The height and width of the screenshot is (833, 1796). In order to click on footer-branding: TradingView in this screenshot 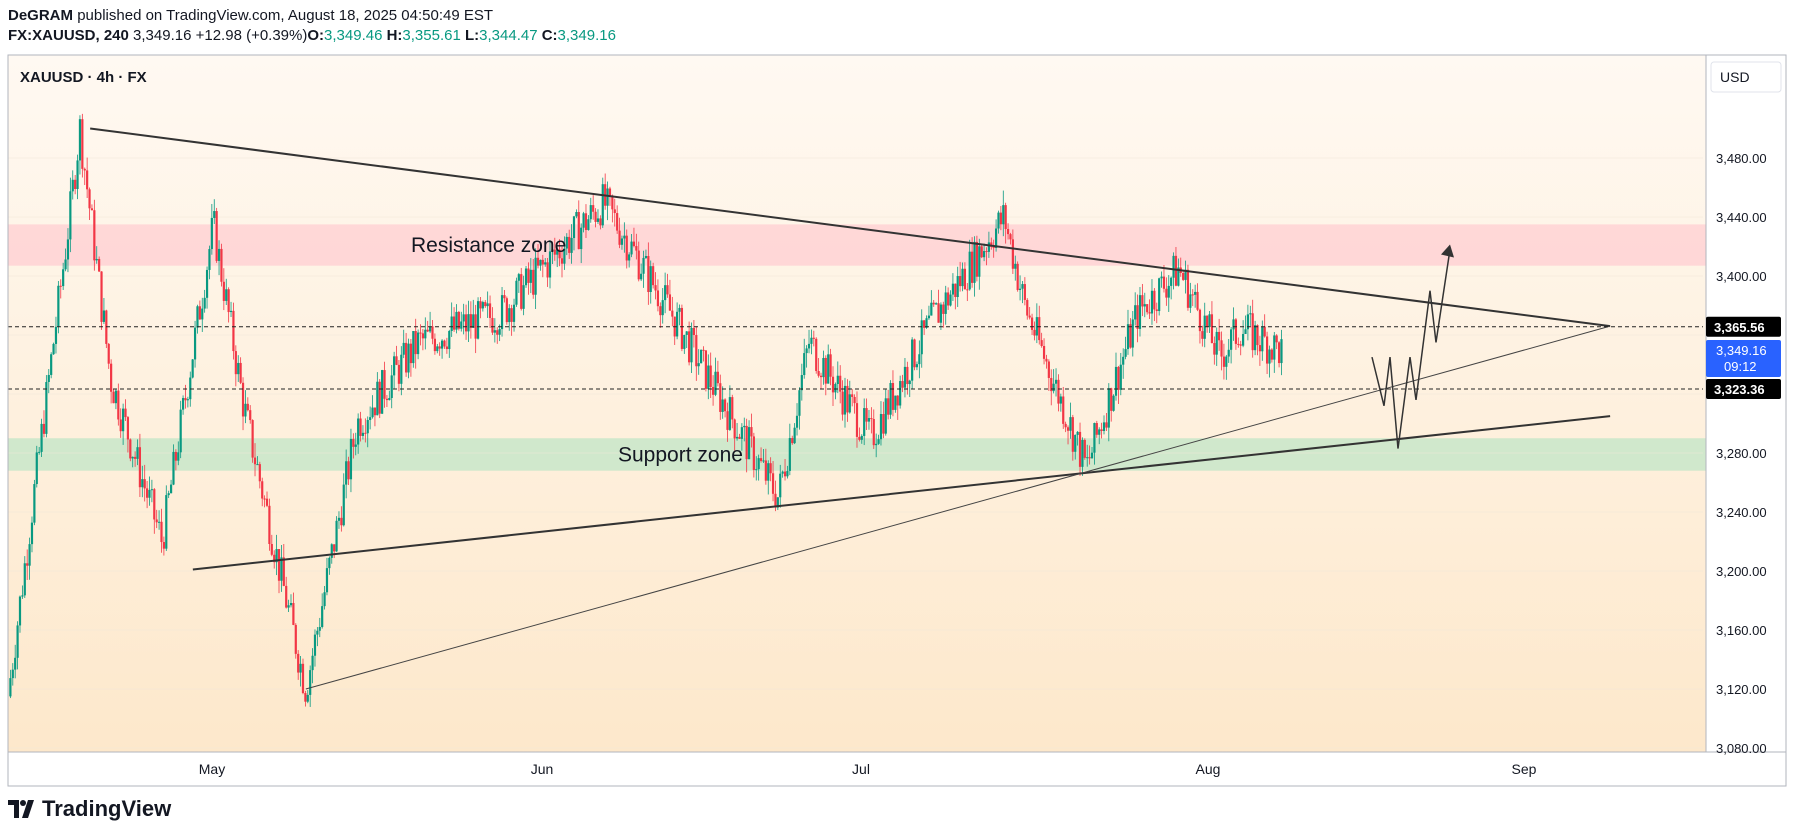, I will do `click(89, 809)`.